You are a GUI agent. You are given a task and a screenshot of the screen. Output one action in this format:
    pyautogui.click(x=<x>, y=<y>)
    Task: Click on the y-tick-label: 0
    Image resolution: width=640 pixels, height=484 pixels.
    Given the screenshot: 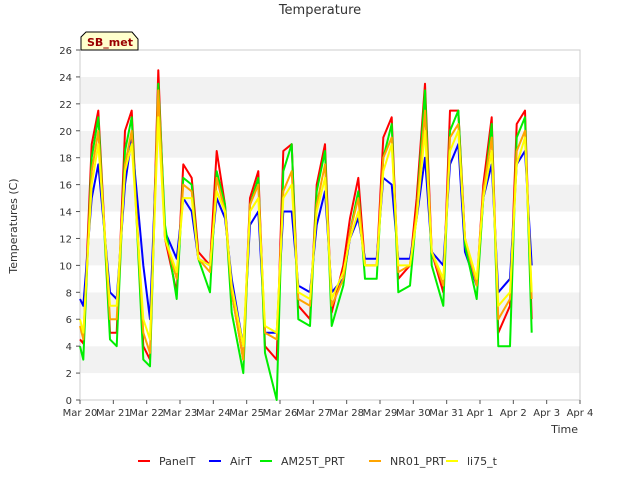 What is the action you would take?
    pyautogui.click(x=69, y=401)
    